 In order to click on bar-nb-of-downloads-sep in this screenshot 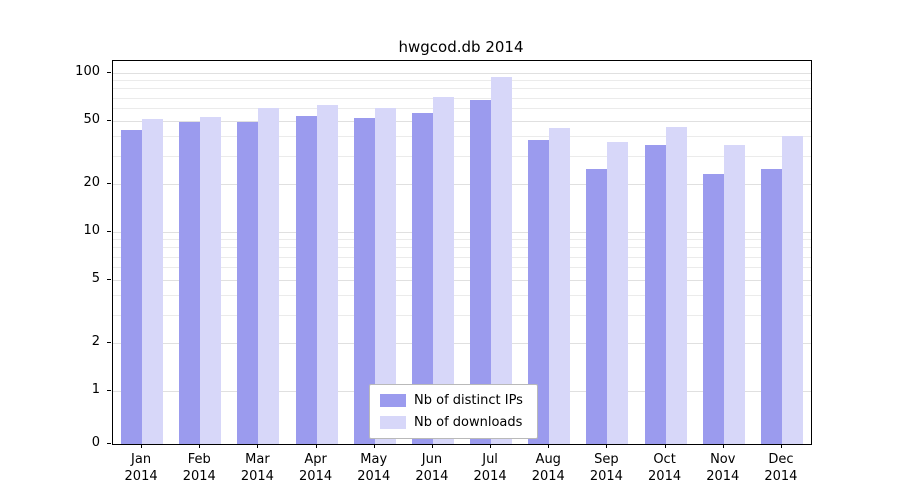, I will do `click(618, 293)`.